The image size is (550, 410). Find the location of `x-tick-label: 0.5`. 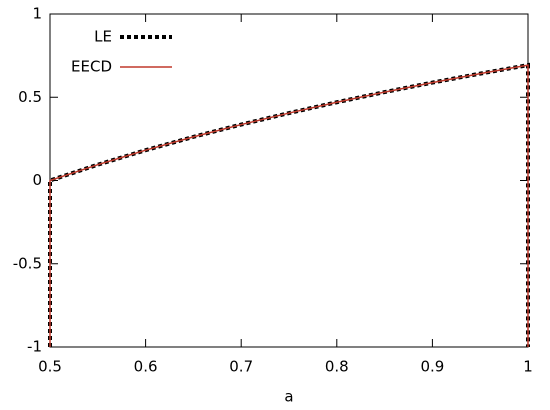

x-tick-label: 0.5 is located at coordinates (50, 367).